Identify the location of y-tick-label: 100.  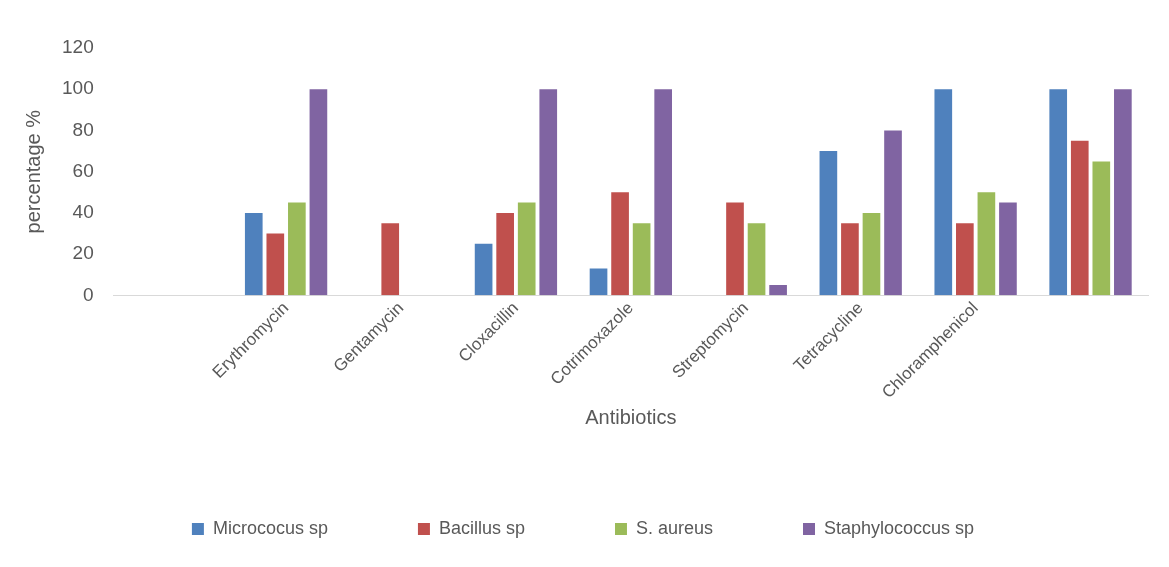
(78, 88).